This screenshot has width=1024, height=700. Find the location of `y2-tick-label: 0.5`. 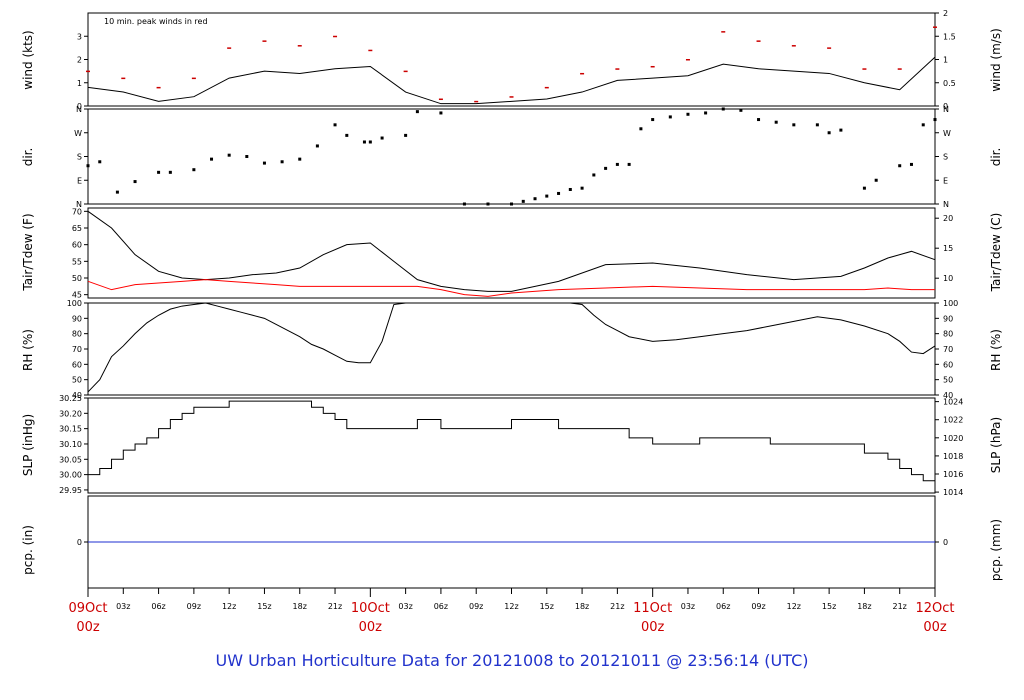

y2-tick-label: 0.5 is located at coordinates (949, 83).